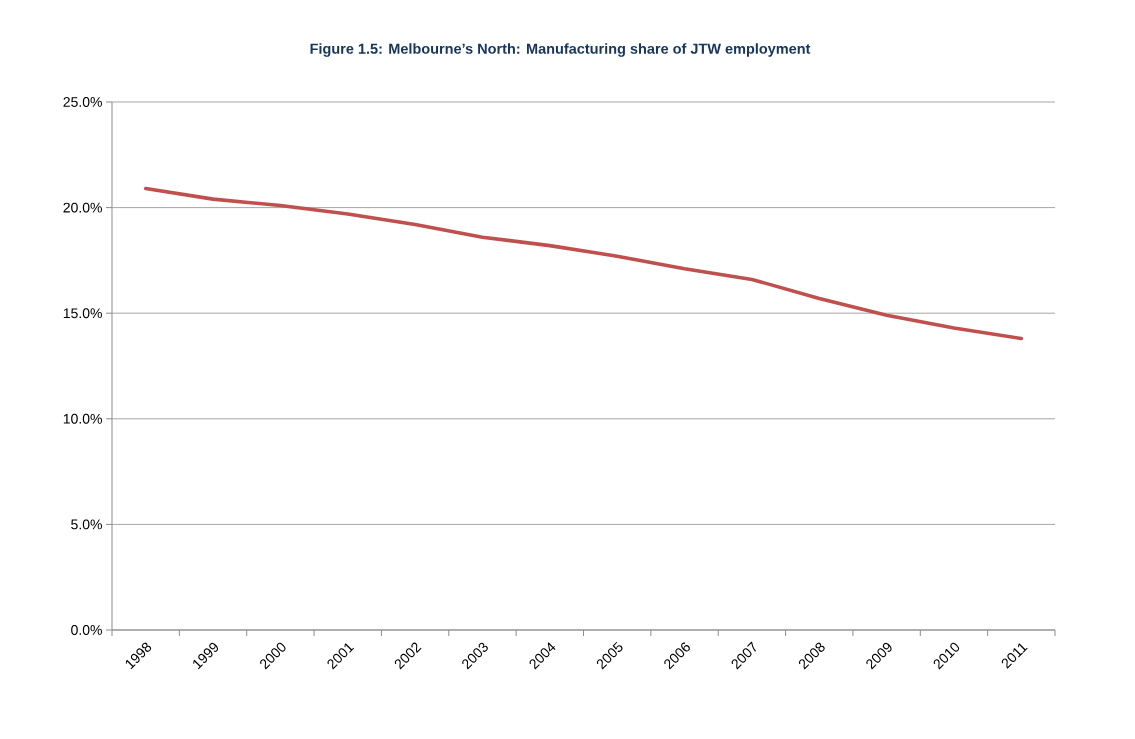  What do you see at coordinates (86, 630) in the screenshot?
I see `y-tick-label: 0.0%` at bounding box center [86, 630].